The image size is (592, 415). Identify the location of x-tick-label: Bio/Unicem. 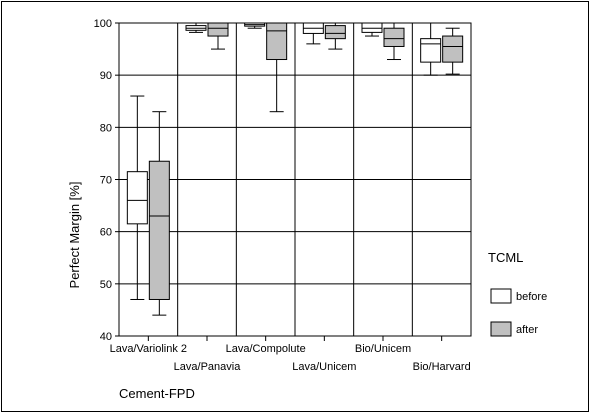
(383, 349).